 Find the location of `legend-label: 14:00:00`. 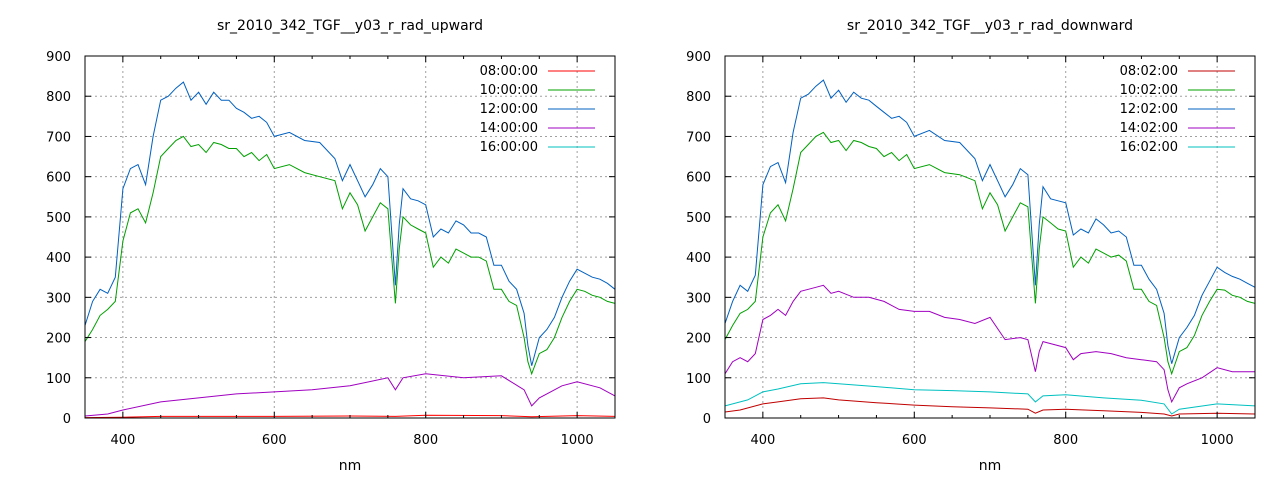

legend-label: 14:00:00 is located at coordinates (509, 128).